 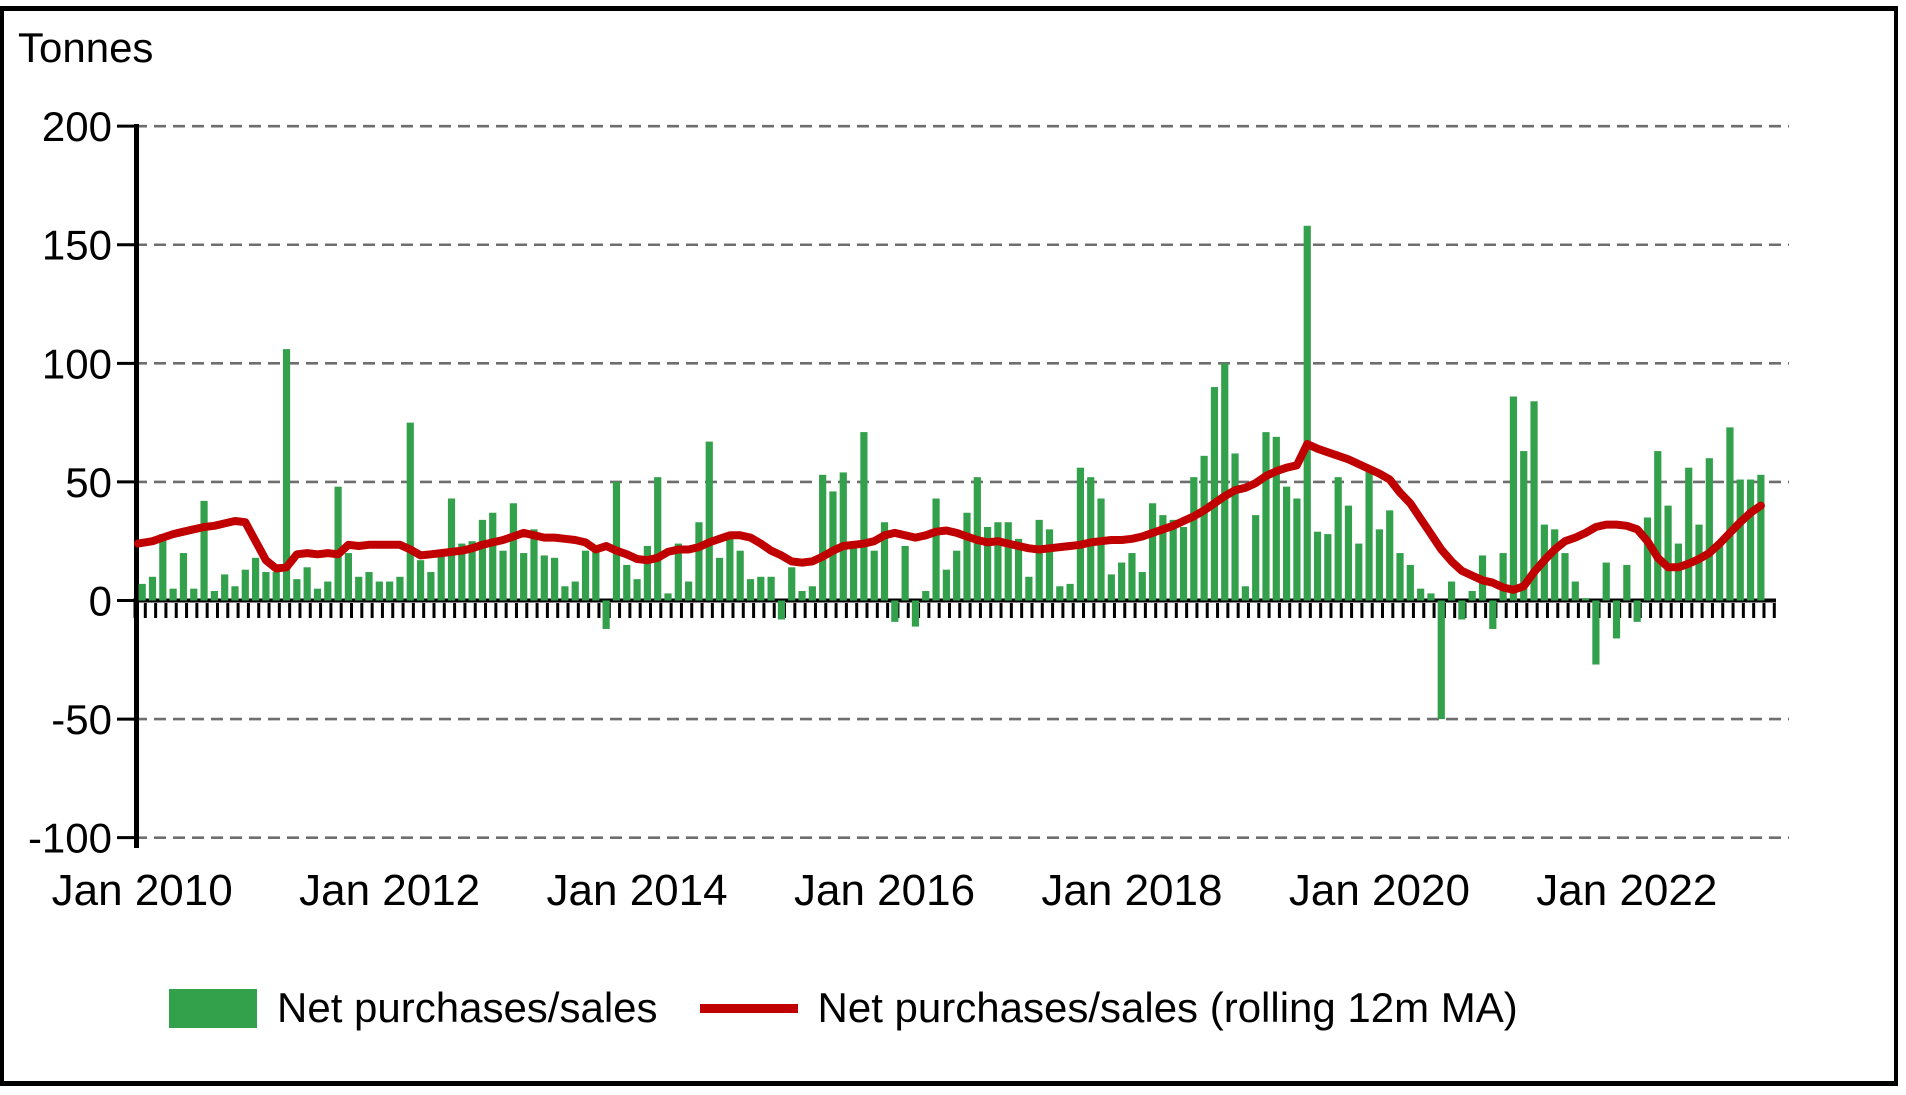 I want to click on chart-title: Tonnes, so click(x=86, y=47).